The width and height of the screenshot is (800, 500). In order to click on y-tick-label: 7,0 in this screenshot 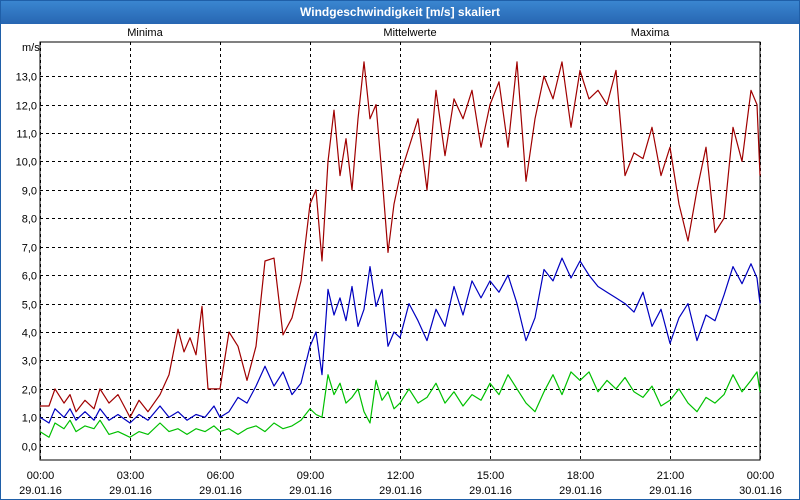, I will do `click(29, 249)`.